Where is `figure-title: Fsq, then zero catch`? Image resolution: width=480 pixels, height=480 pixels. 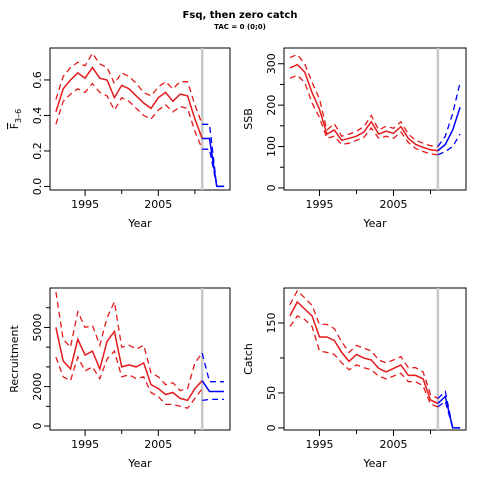 figure-title: Fsq, then zero catch is located at coordinates (240, 15).